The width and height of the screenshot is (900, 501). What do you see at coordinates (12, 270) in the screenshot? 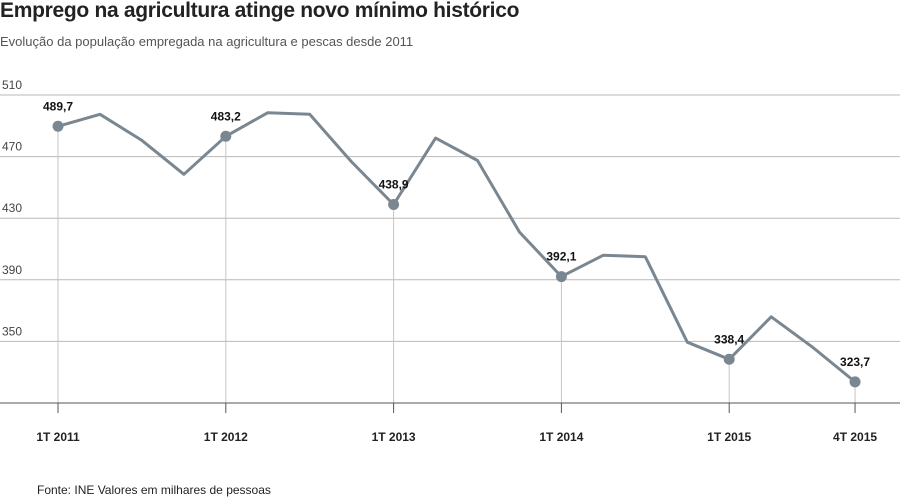
I see `y-tick-label: 390` at bounding box center [12, 270].